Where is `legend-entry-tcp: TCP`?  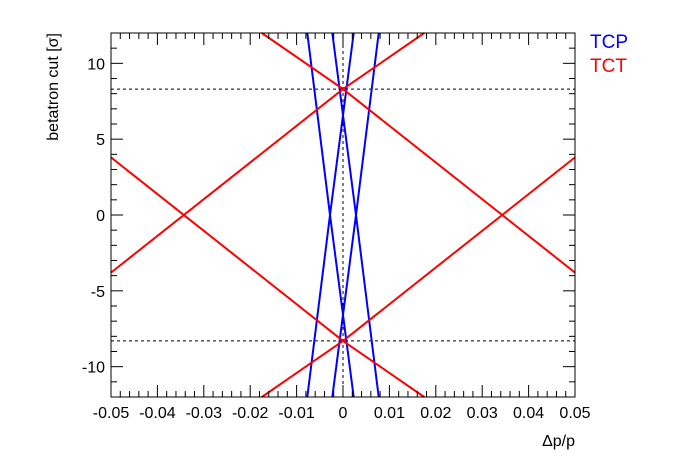 legend-entry-tcp: TCP is located at coordinates (609, 42).